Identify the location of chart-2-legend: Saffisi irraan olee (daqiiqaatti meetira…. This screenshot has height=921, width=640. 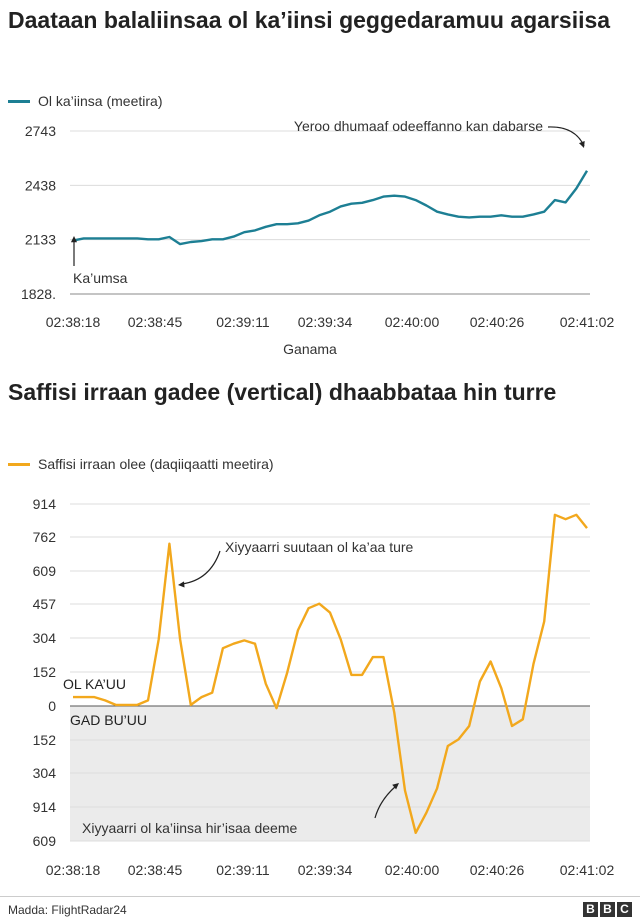
(141, 464).